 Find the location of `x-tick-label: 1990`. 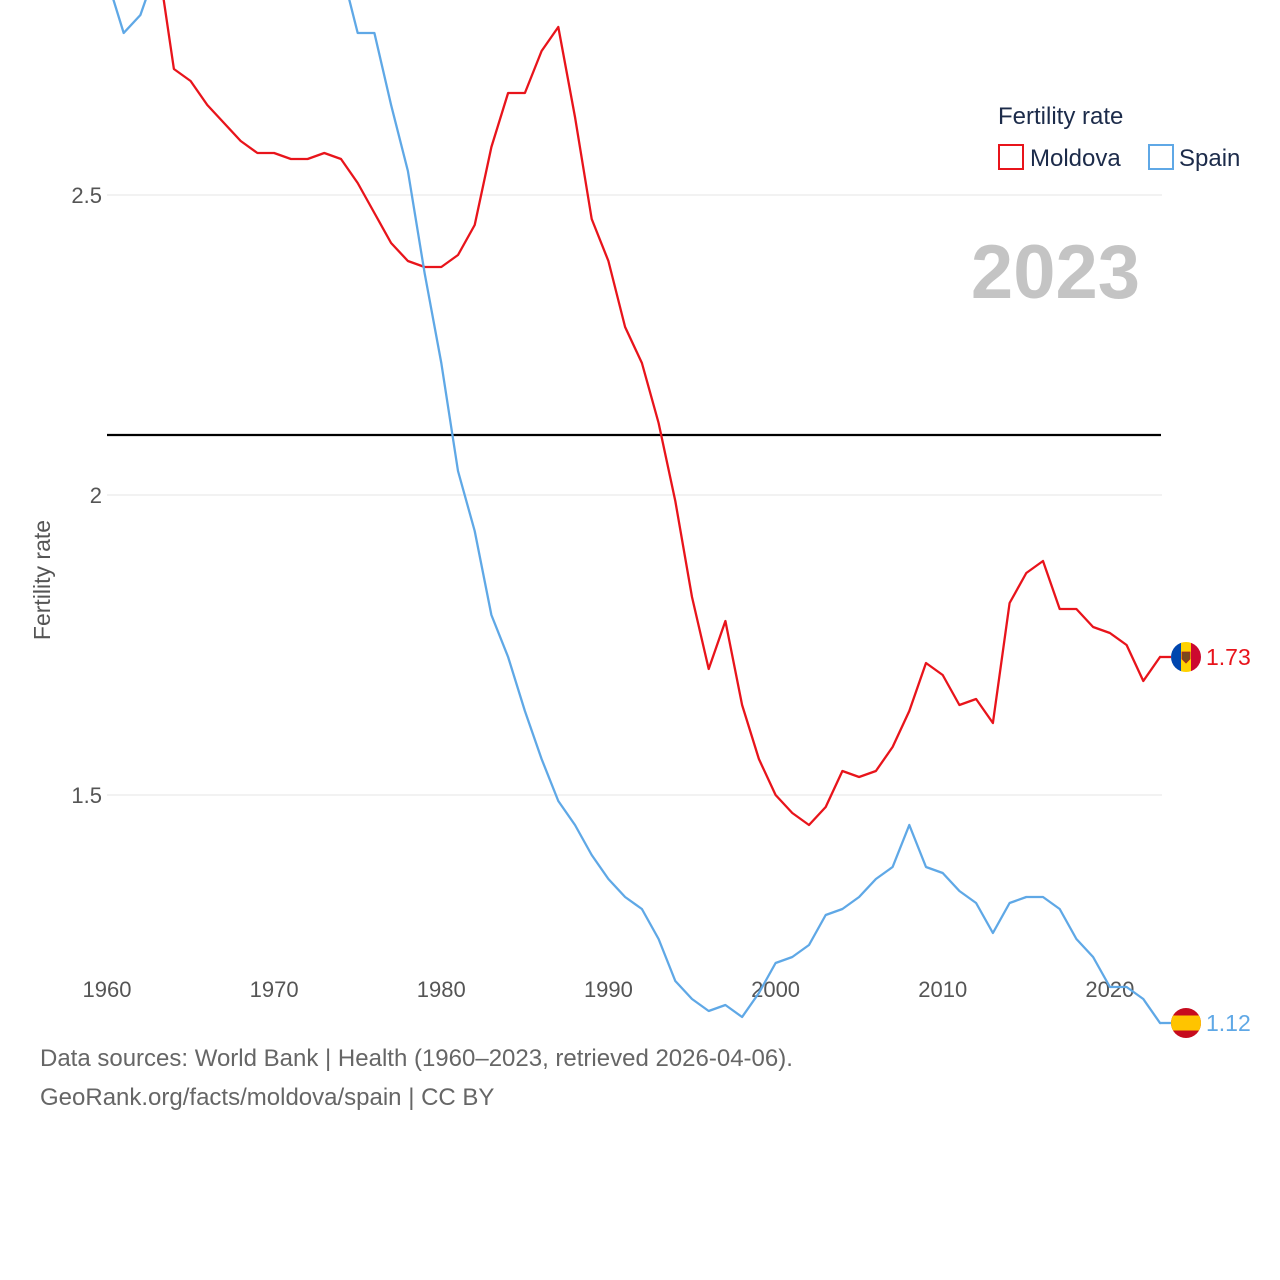

x-tick-label: 1990 is located at coordinates (608, 989).